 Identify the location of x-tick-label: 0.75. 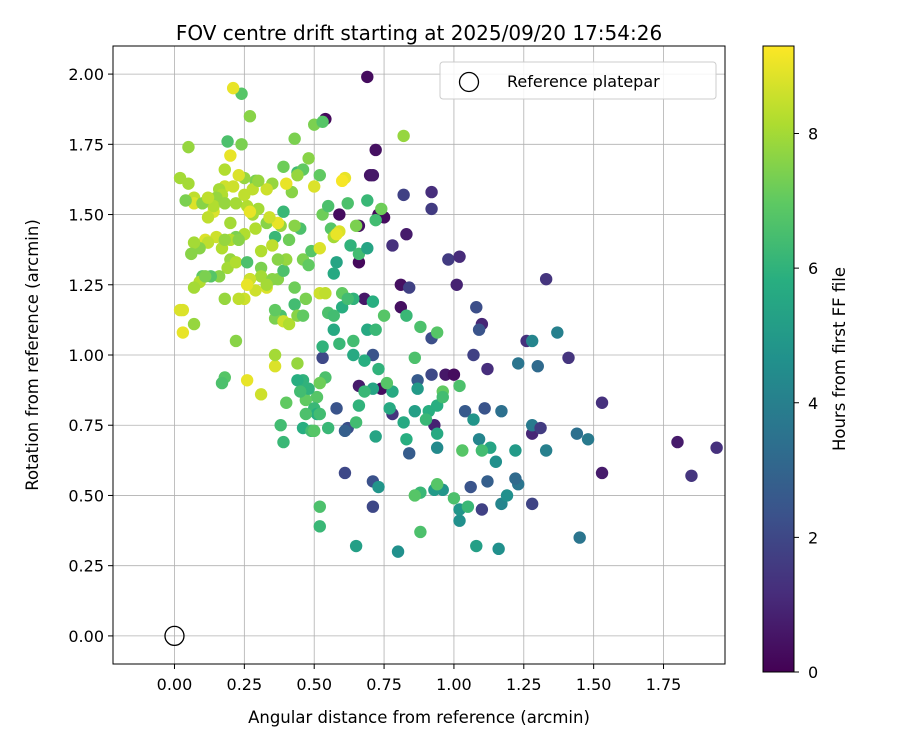
(384, 684).